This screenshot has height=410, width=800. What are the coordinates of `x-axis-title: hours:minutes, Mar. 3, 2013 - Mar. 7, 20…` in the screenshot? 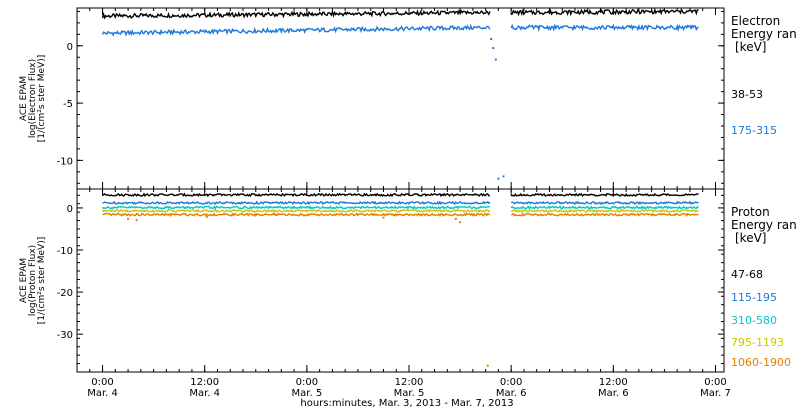 It's located at (406, 403).